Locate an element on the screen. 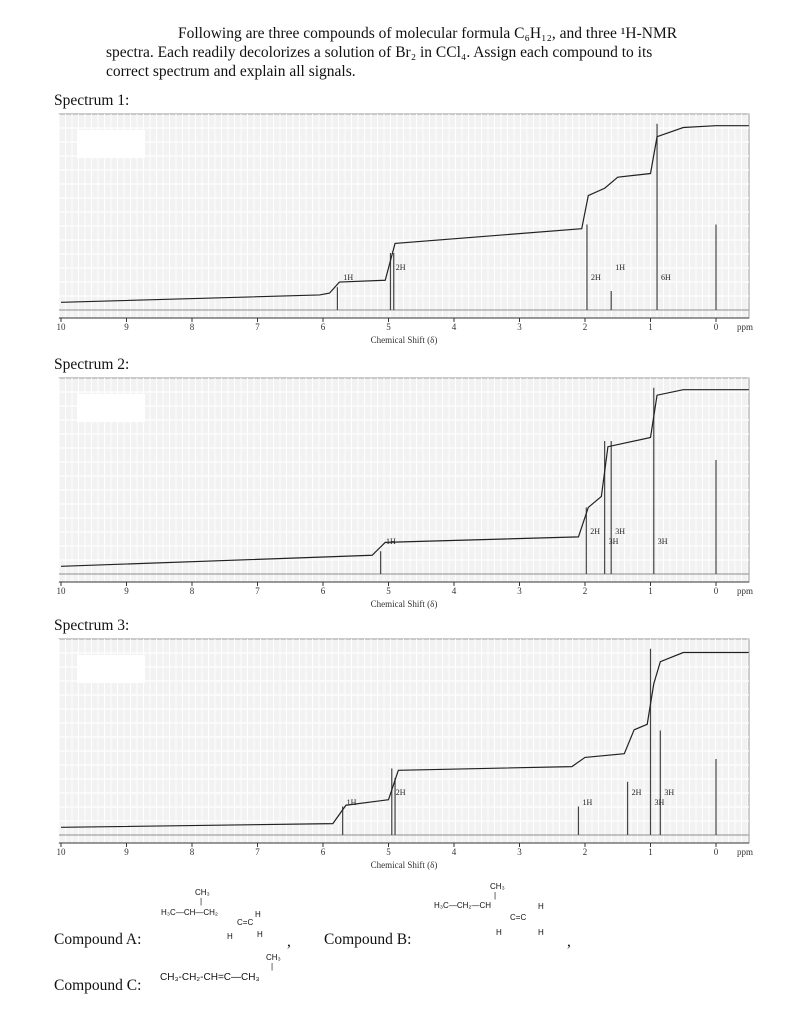 The width and height of the screenshot is (790, 1024). compound-b-label: Compound B: is located at coordinates (368, 939).